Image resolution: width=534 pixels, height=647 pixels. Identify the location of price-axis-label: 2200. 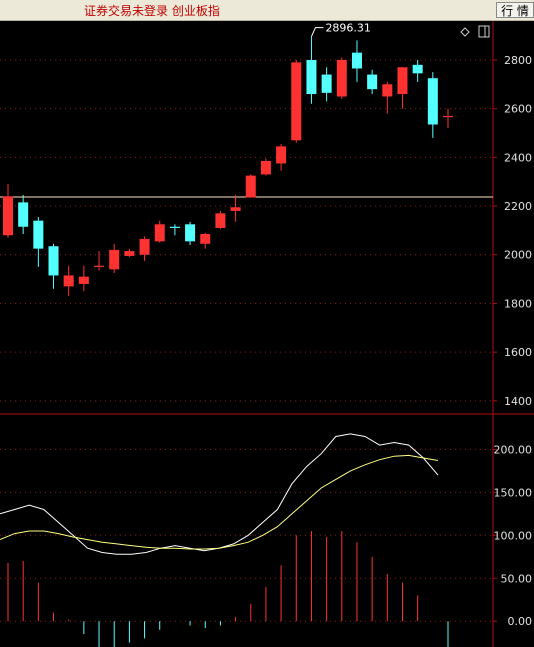
(518, 206).